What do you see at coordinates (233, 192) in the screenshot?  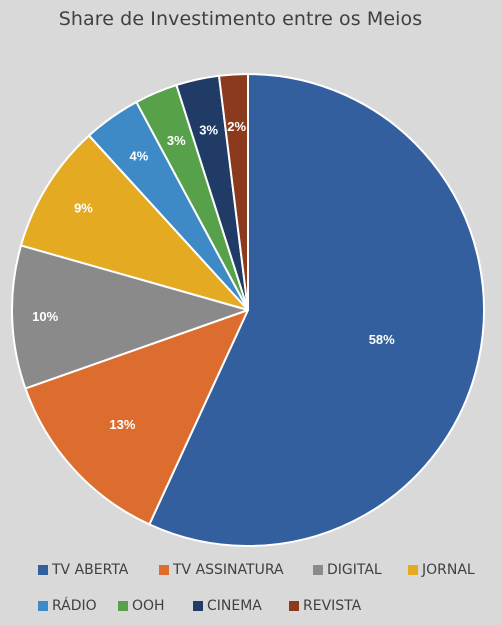 I see `pie-slice-revista` at bounding box center [233, 192].